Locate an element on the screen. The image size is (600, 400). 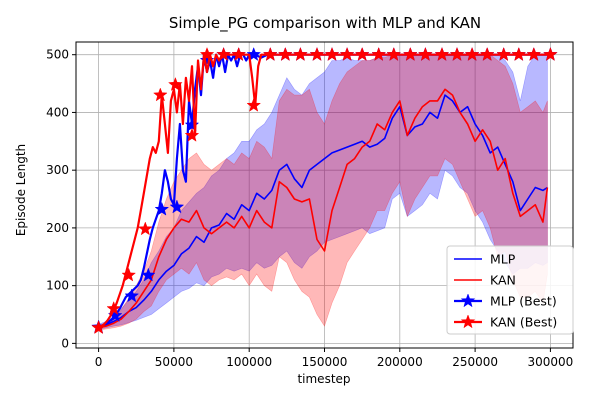
chart-title: Simple_PG comparison with MLP and KAN is located at coordinates (325, 23).